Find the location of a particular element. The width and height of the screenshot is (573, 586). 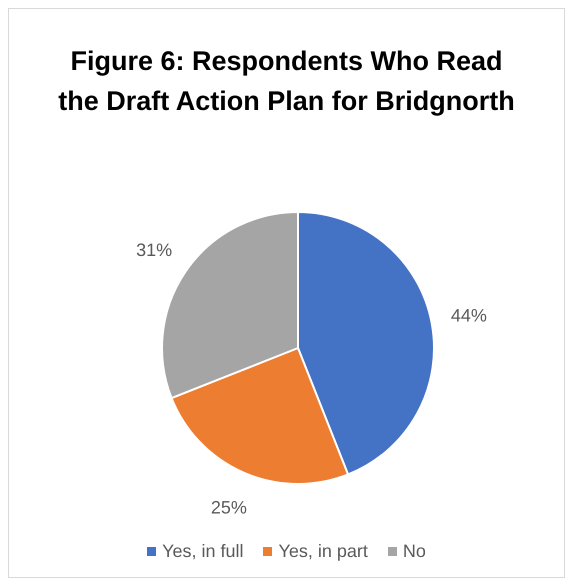

data-label: 31% is located at coordinates (154, 250).